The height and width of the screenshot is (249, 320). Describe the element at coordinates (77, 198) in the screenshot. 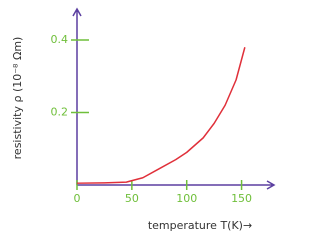

I see `x-tick-label: 0` at that location.